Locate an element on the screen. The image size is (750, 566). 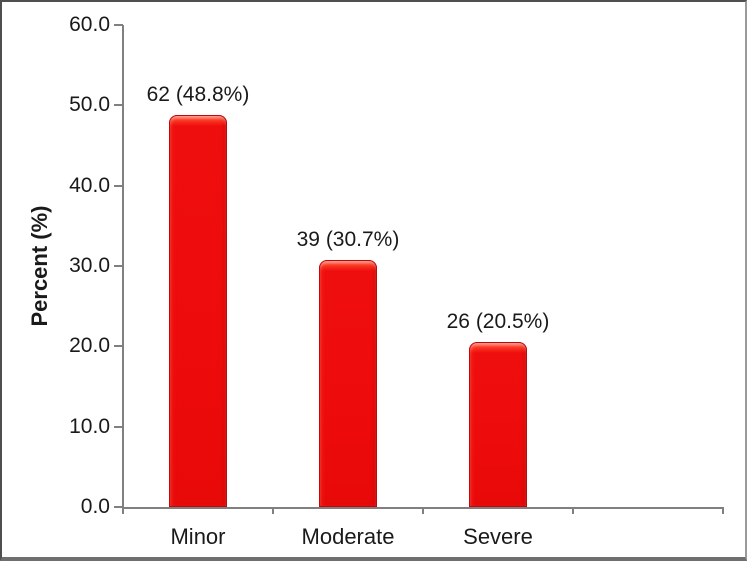
bar-severe is located at coordinates (498, 424).